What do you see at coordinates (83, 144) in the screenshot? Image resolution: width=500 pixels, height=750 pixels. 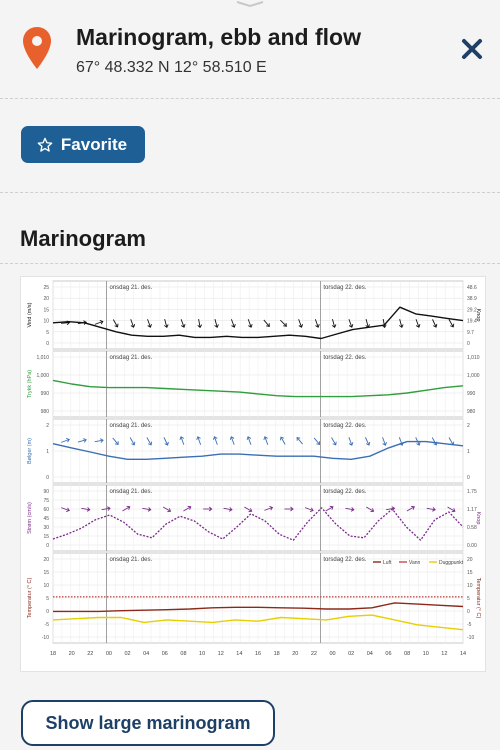 I see `favorite-button: Favorite` at bounding box center [83, 144].